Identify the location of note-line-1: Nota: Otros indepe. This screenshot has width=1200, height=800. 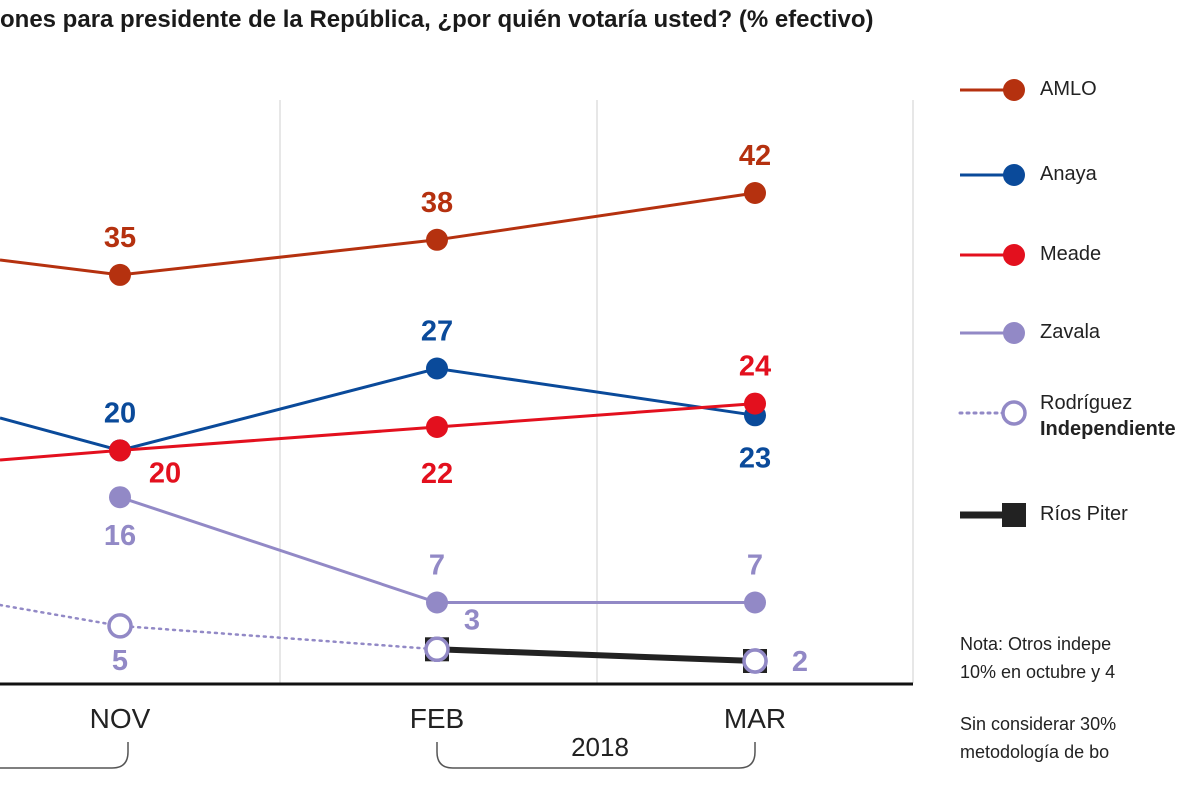
(1036, 644).